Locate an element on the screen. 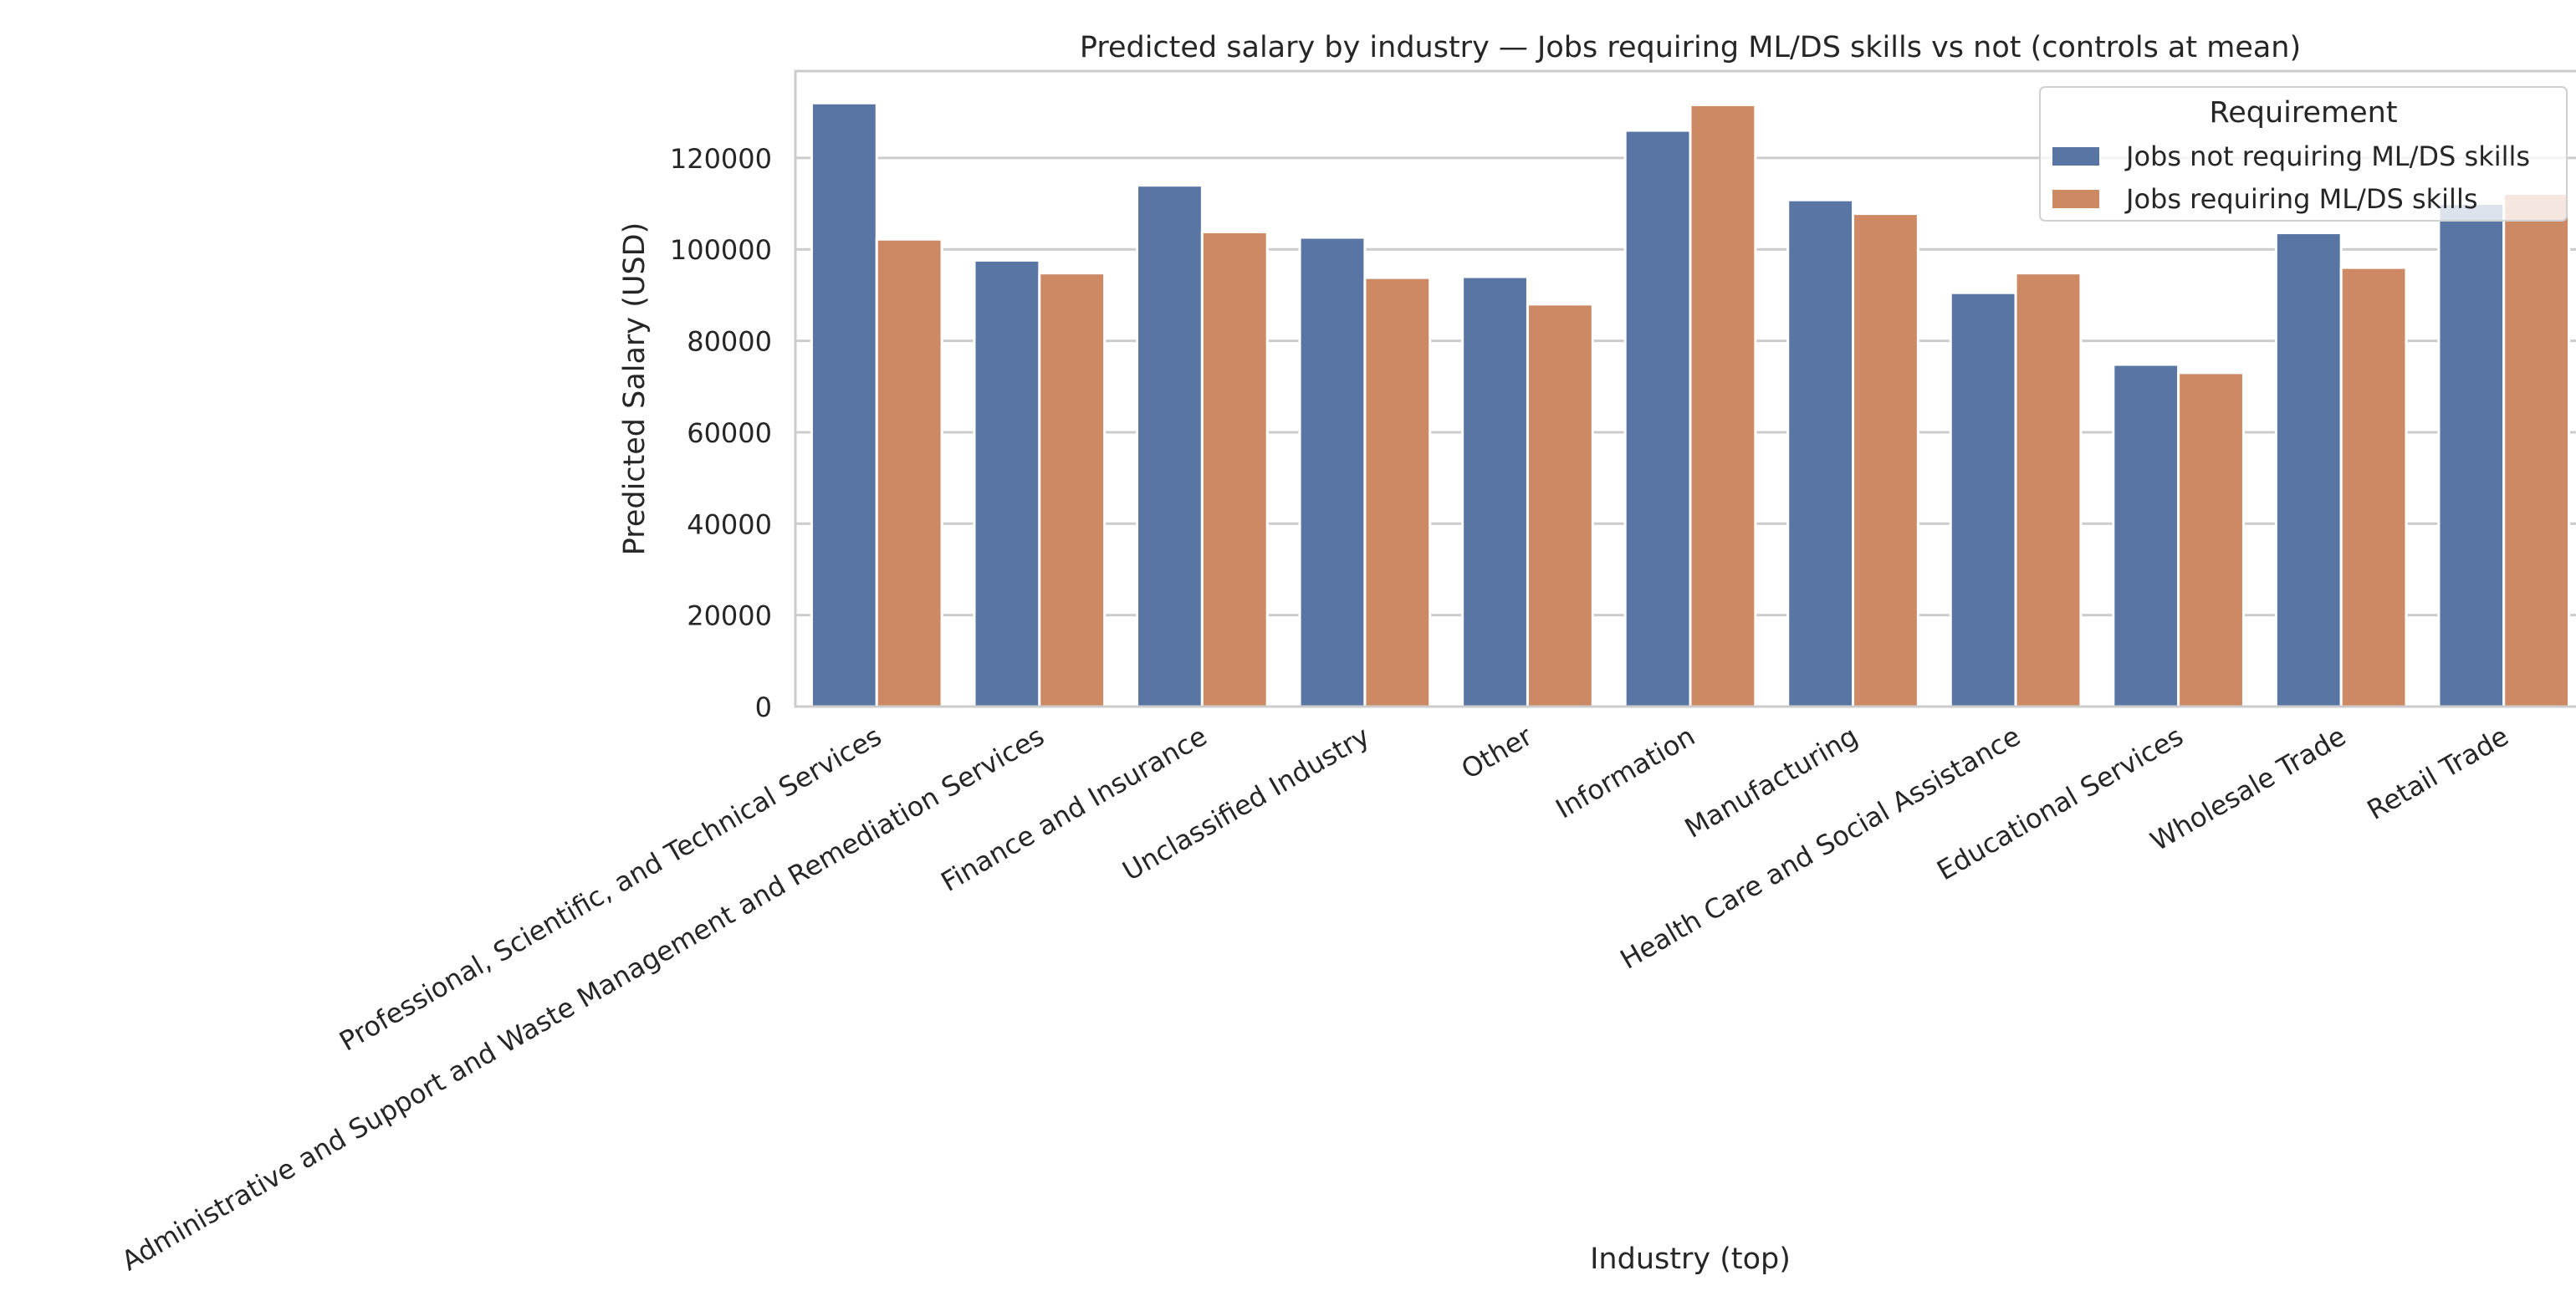  y-tick-label: 120000 is located at coordinates (721, 159).